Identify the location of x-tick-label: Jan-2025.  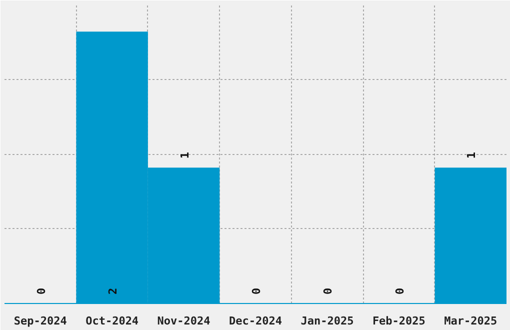
(327, 321).